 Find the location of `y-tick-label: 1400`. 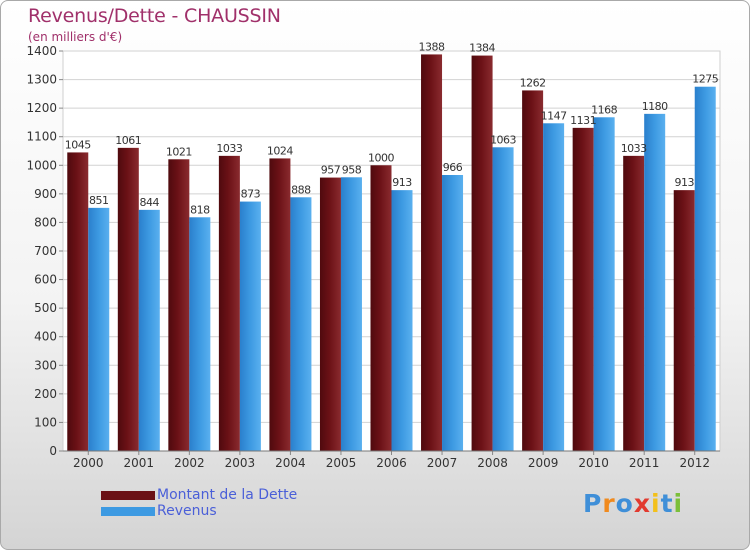

y-tick-label: 1400 is located at coordinates (41, 51).